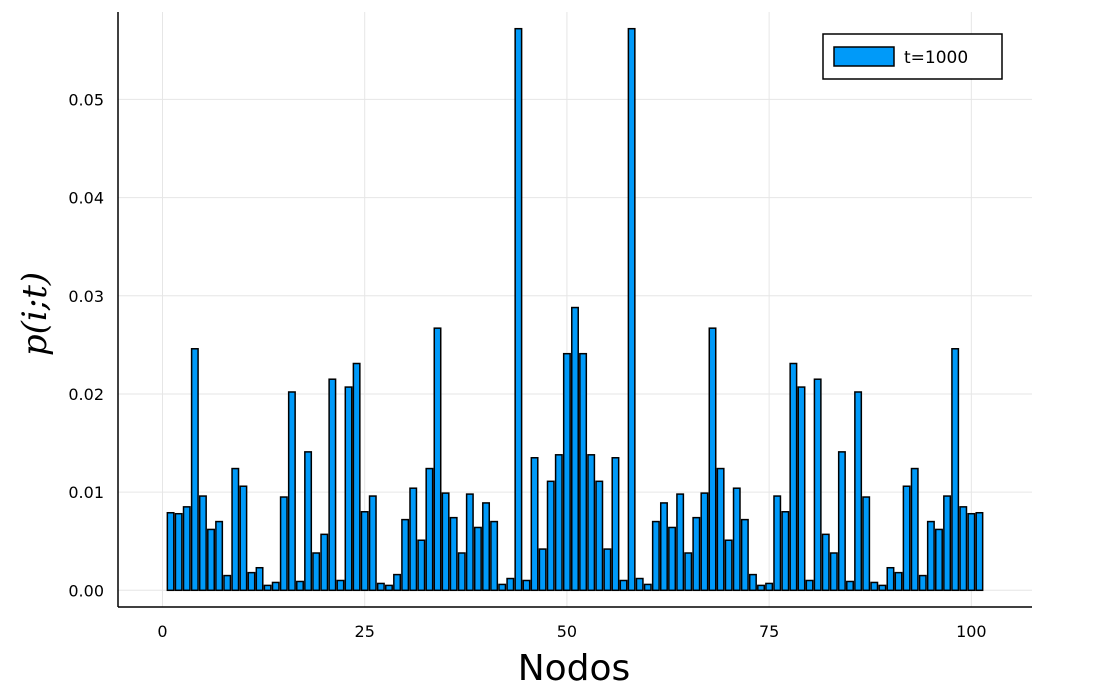 The height and width of the screenshot is (691, 1106). Describe the element at coordinates (35, 314) in the screenshot. I see `y-axis-label: p(i;t)` at that location.